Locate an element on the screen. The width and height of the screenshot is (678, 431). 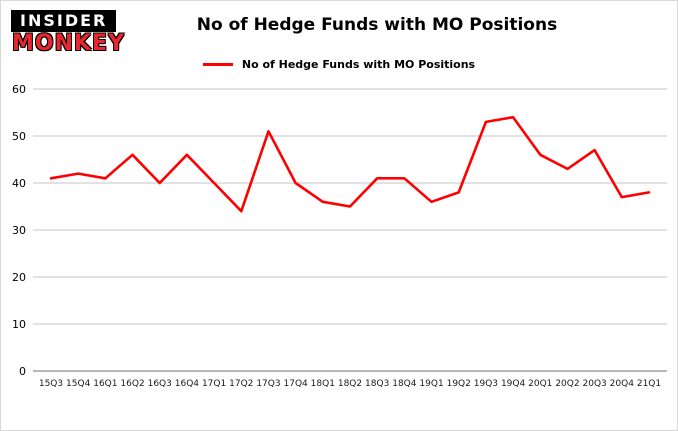
x-tick-label: 20Q4 is located at coordinates (622, 384).